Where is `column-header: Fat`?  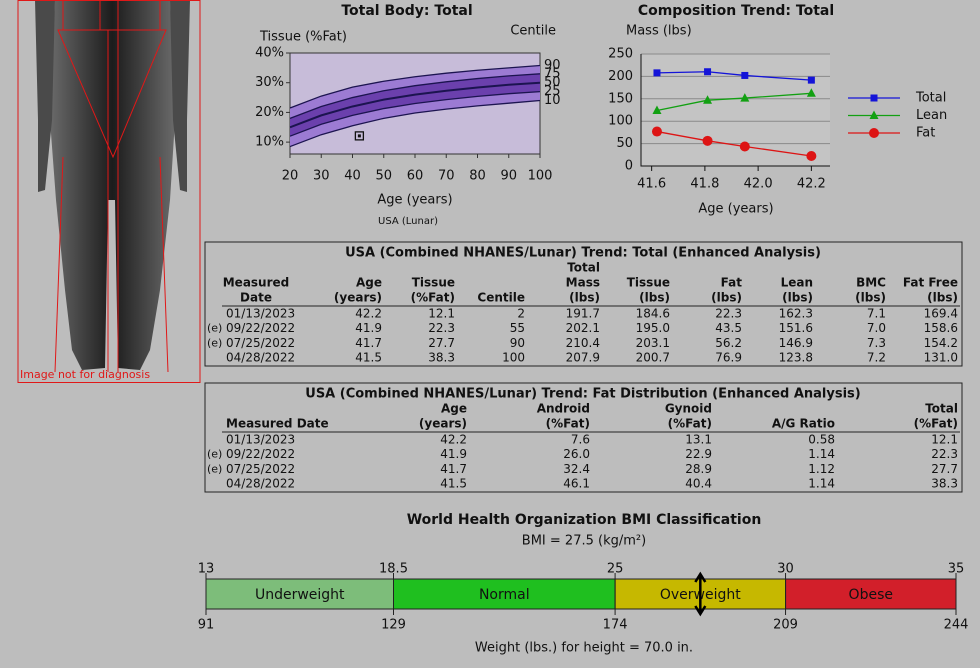 column-header: Fat is located at coordinates (732, 283).